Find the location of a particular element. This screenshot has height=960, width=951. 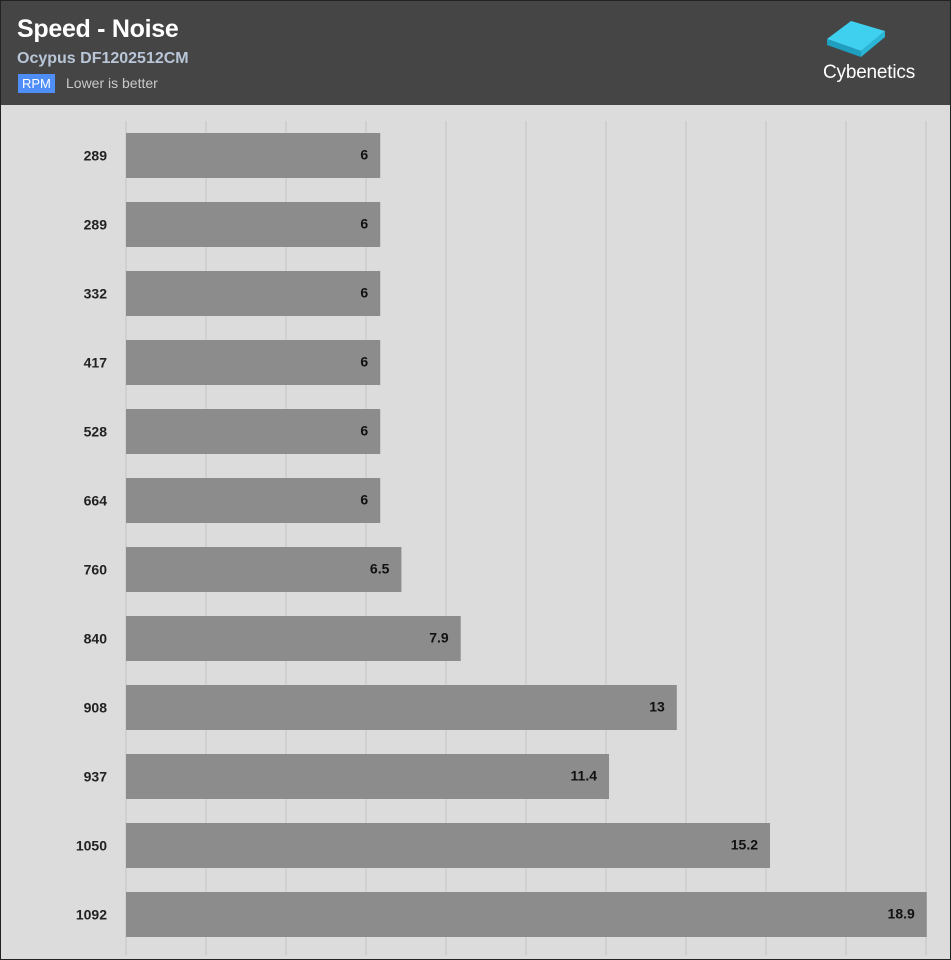

category-label: 840 is located at coordinates (96, 639).